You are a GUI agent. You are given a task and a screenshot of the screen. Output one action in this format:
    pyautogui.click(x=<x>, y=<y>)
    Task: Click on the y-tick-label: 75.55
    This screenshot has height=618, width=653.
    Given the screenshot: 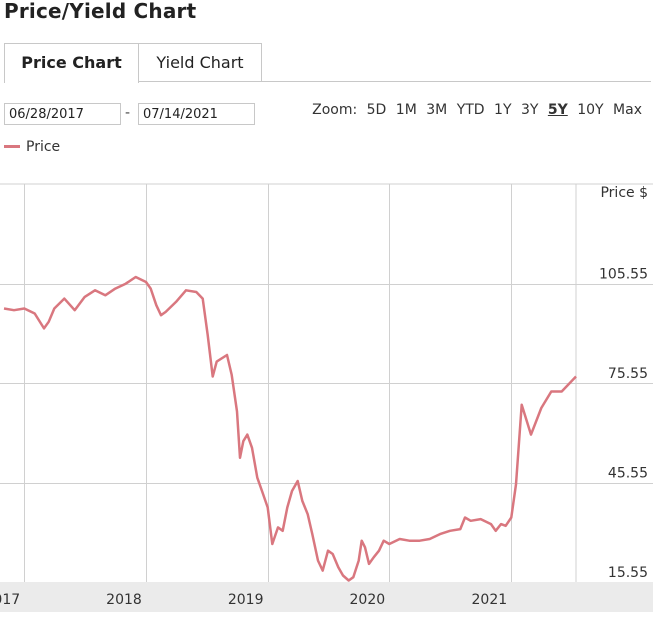 What is the action you would take?
    pyautogui.click(x=628, y=374)
    